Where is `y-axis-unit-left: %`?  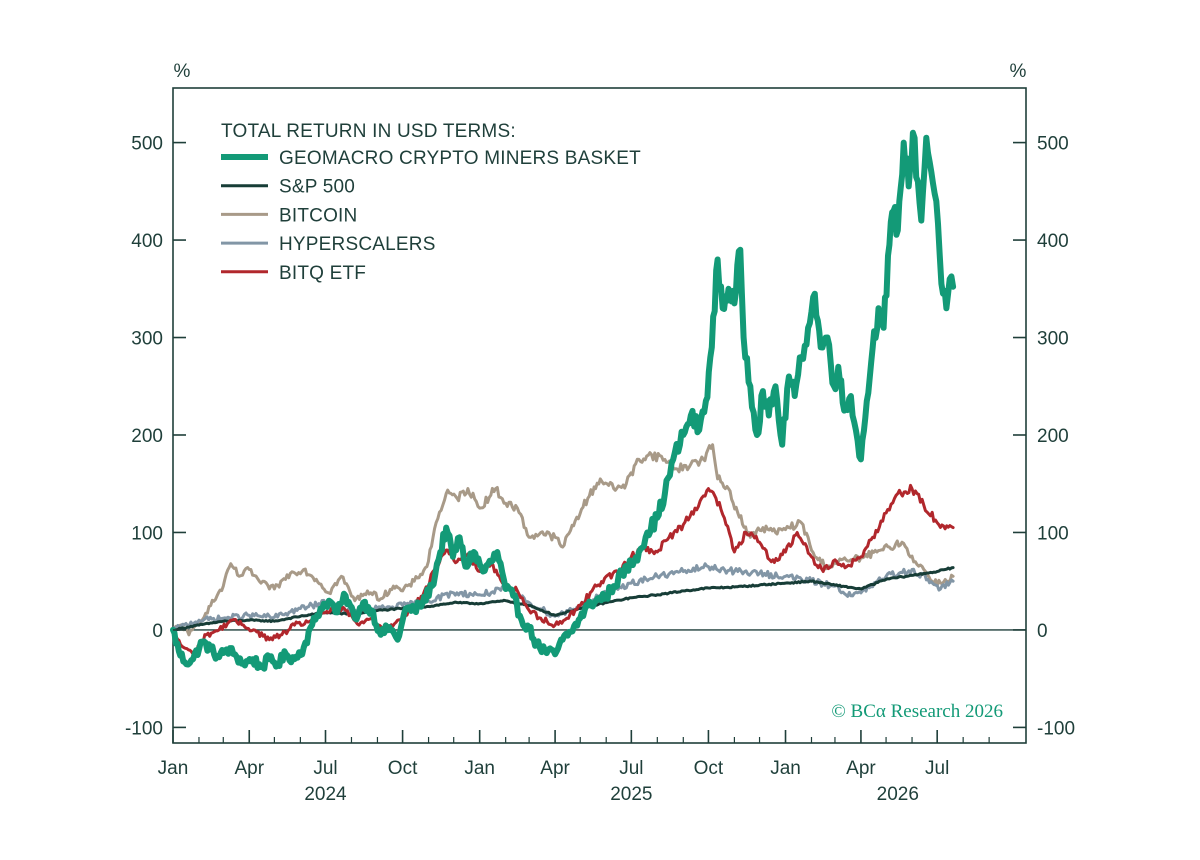 y-axis-unit-left: % is located at coordinates (182, 71).